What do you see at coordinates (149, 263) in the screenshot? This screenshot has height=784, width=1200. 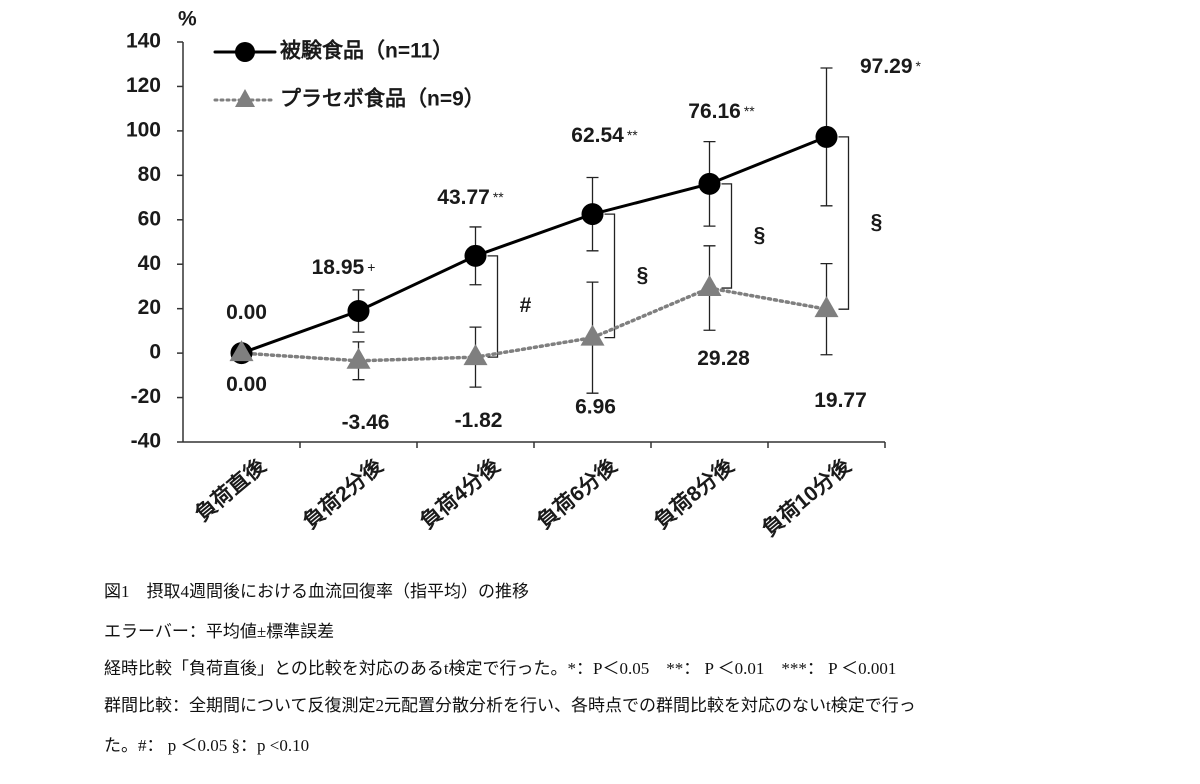 I see `y-tick-label: 40` at bounding box center [149, 263].